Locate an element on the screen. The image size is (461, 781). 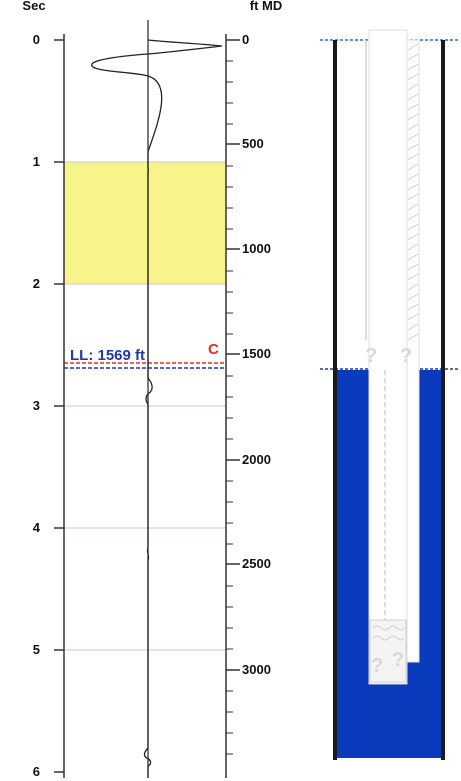
depth-tick-label: 2000 is located at coordinates (256, 459).